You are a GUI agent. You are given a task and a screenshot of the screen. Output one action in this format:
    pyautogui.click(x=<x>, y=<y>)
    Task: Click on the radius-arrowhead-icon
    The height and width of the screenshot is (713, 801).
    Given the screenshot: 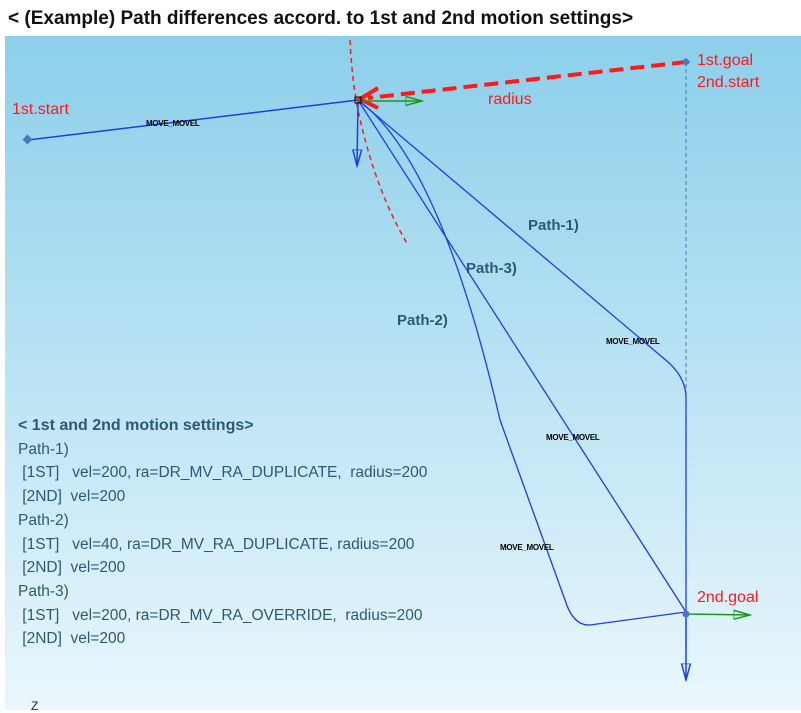 What is the action you would take?
    pyautogui.click(x=367, y=98)
    